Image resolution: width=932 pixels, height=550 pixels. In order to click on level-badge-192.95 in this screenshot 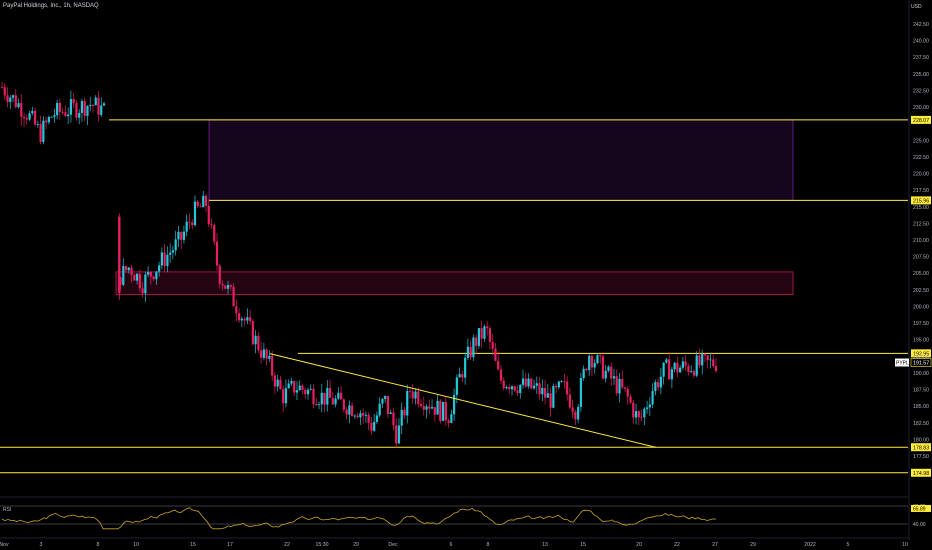, I will do `click(921, 353)`.